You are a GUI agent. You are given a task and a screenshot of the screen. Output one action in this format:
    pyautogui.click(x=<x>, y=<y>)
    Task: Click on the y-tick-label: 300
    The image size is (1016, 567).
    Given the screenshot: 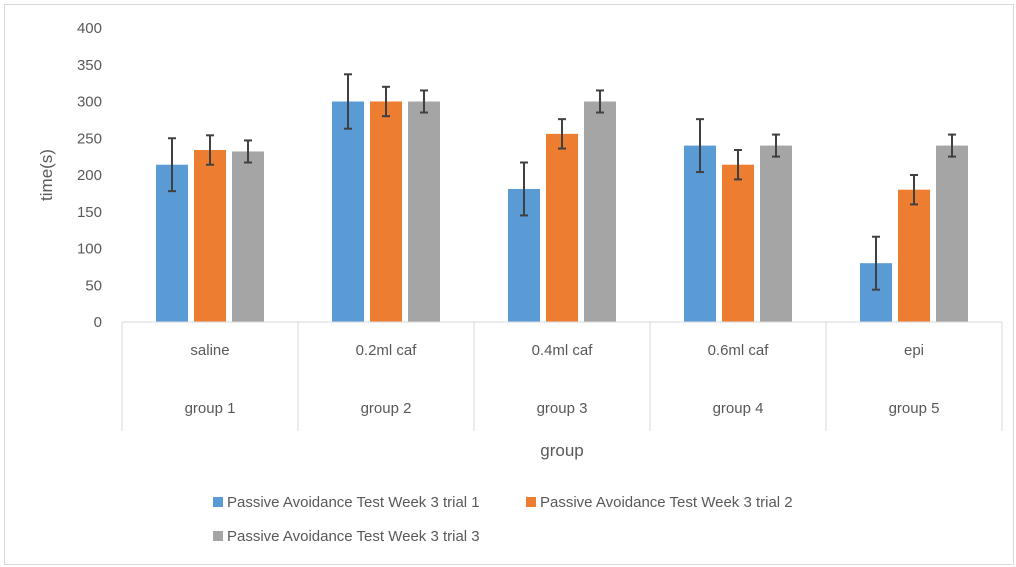 What is the action you would take?
    pyautogui.click(x=89, y=102)
    